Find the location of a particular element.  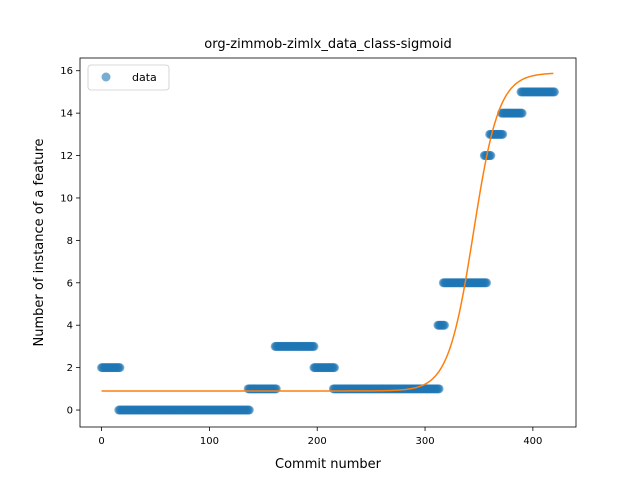

y-tick-label: 4 is located at coordinates (70, 326).